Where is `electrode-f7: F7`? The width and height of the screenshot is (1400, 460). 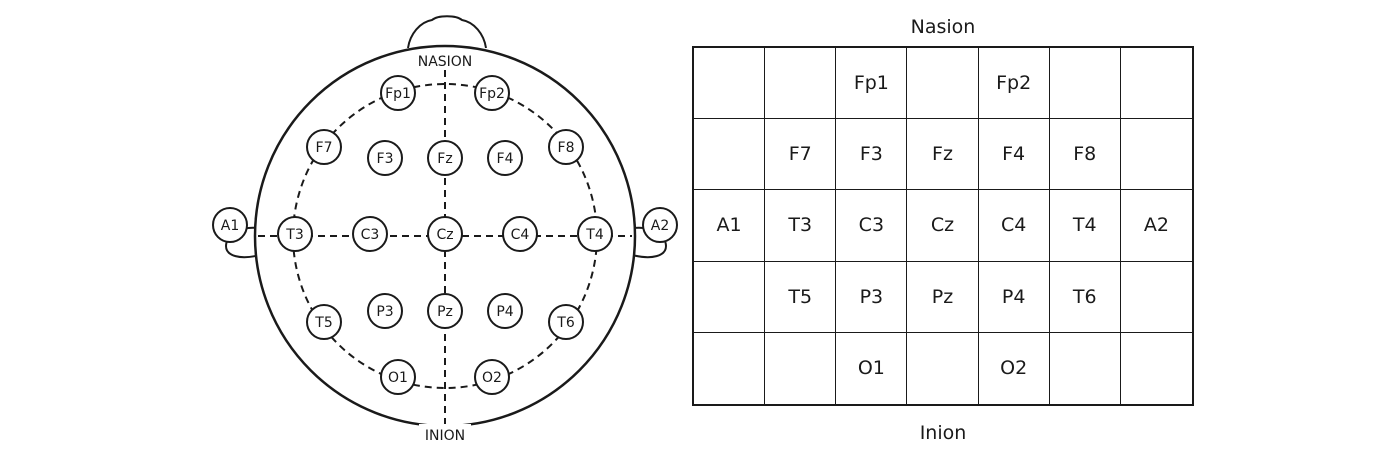 electrode-f7: F7 is located at coordinates (324, 147).